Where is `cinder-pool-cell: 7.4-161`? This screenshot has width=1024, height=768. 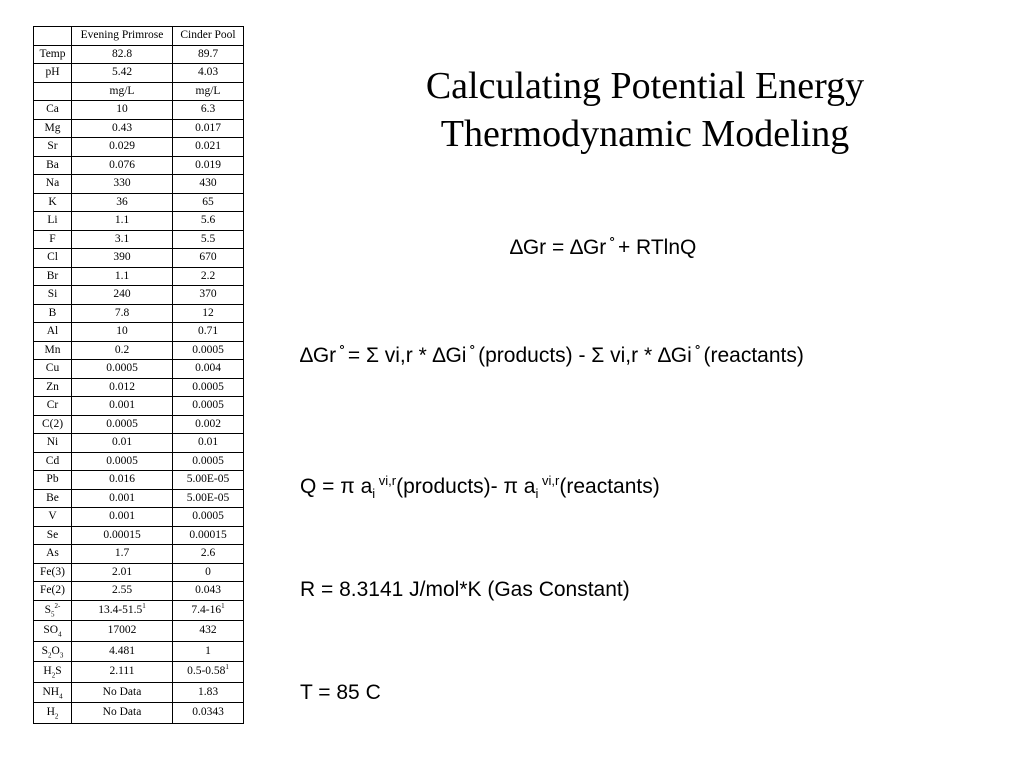 cinder-pool-cell: 7.4-161 is located at coordinates (208, 610).